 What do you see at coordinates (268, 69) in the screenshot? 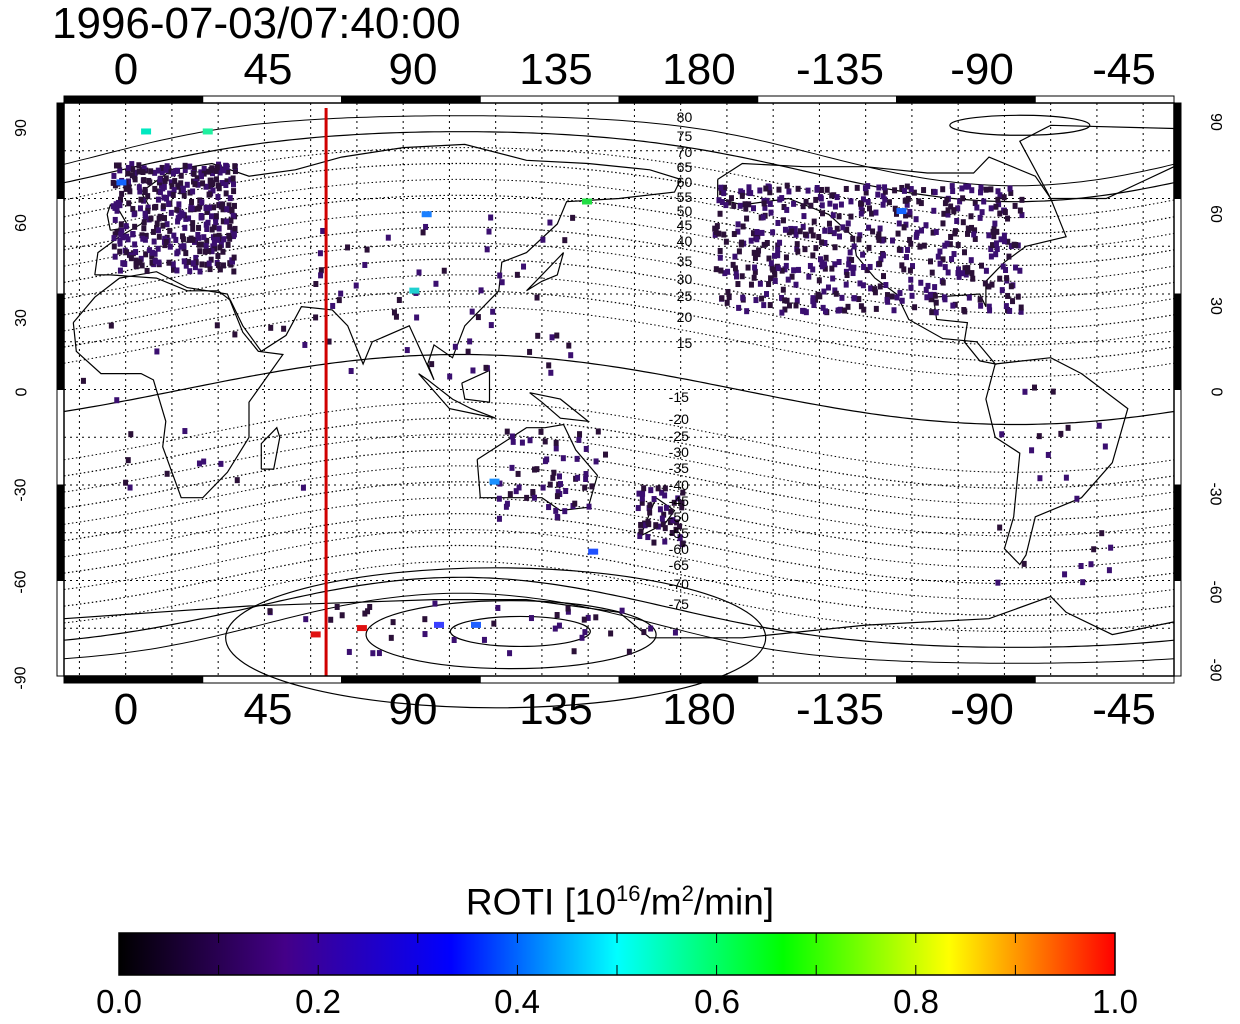
I see `top-lon-tick: 45` at bounding box center [268, 69].